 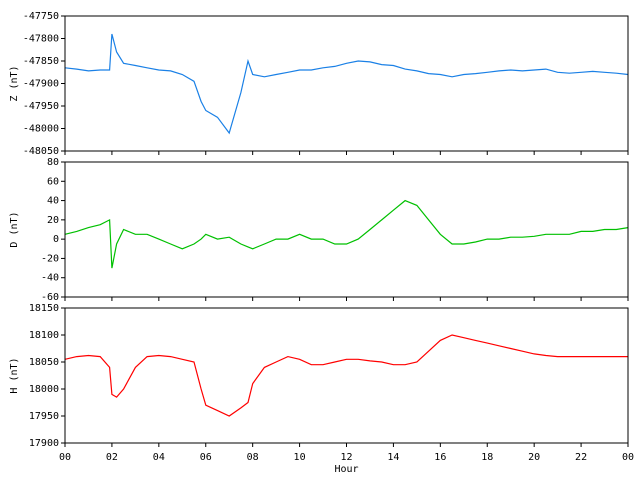 What do you see at coordinates (41, 84) in the screenshot?
I see `y-tick-label: -47900` at bounding box center [41, 84].